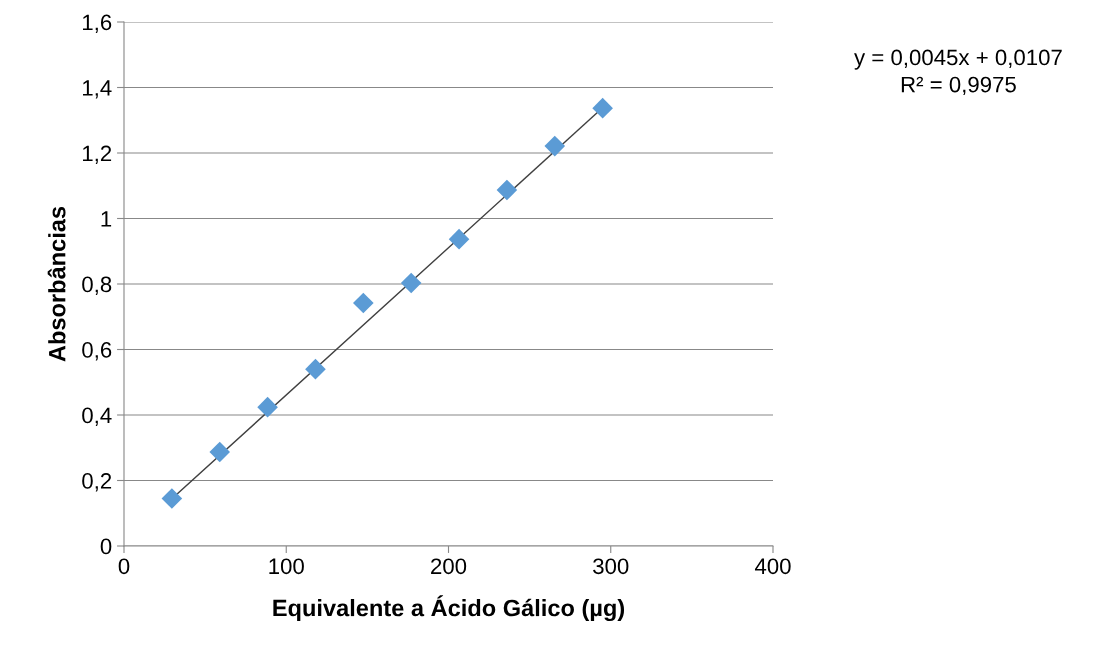  Describe the element at coordinates (56, 284) in the screenshot. I see `y-axis-title: Absorbâncias` at that location.